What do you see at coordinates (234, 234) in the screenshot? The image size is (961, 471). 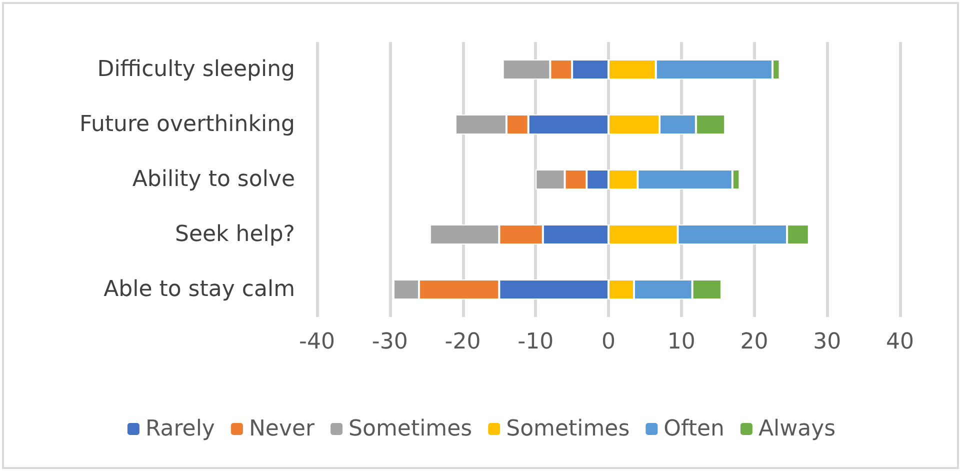 I see `y-tick-label: Seek help?` at bounding box center [234, 234].